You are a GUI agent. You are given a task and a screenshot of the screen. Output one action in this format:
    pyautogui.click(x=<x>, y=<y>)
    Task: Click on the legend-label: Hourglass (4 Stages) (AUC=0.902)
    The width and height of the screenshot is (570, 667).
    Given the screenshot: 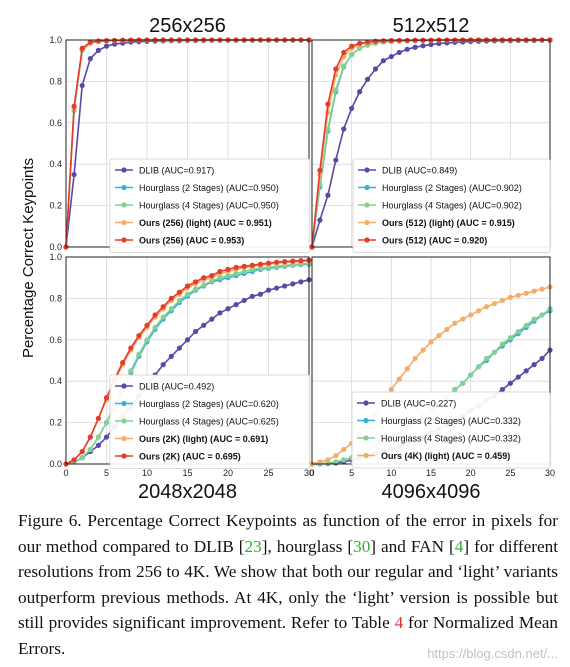 What is the action you would take?
    pyautogui.click(x=452, y=205)
    